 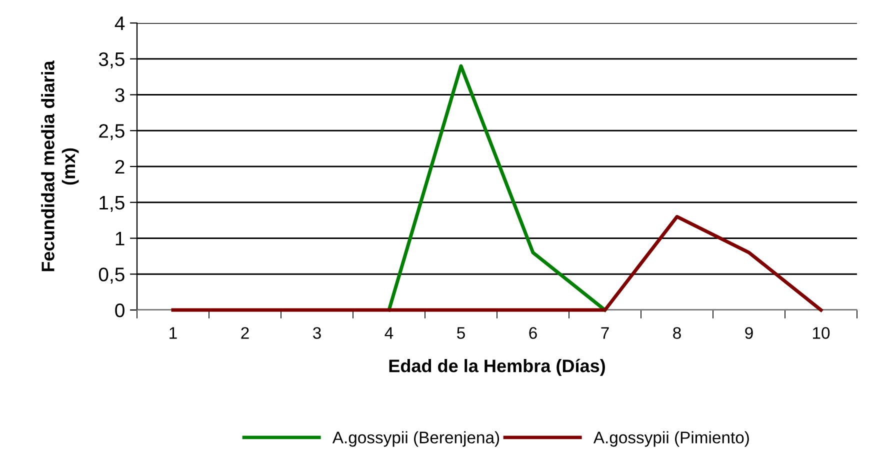 What do you see at coordinates (119, 23) in the screenshot?
I see `y-tick-label: 4` at bounding box center [119, 23].